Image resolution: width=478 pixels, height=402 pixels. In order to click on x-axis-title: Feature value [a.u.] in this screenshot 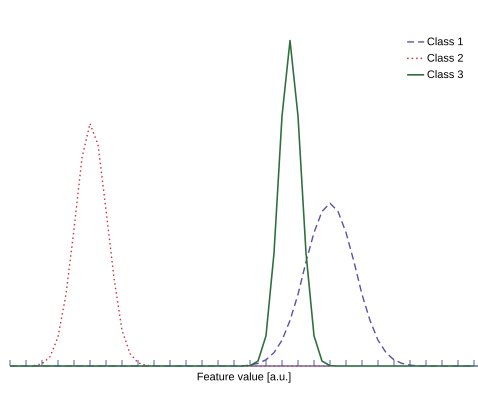, I will do `click(244, 377)`.